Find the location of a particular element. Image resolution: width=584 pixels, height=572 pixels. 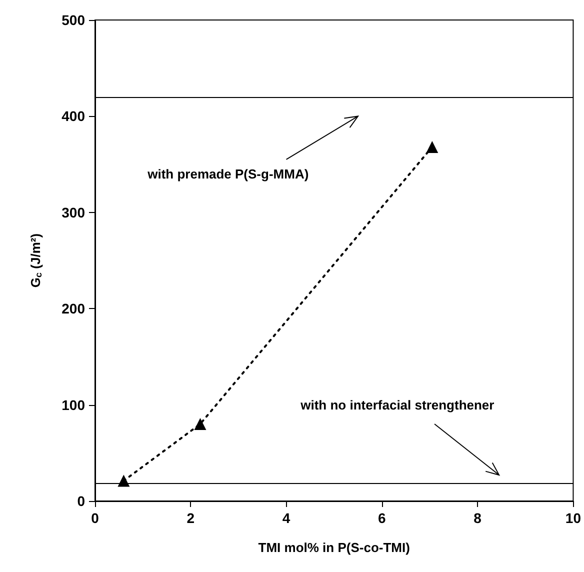

x-axis-title: TMI mol% in P(S-co-TMI) is located at coordinates (334, 547).